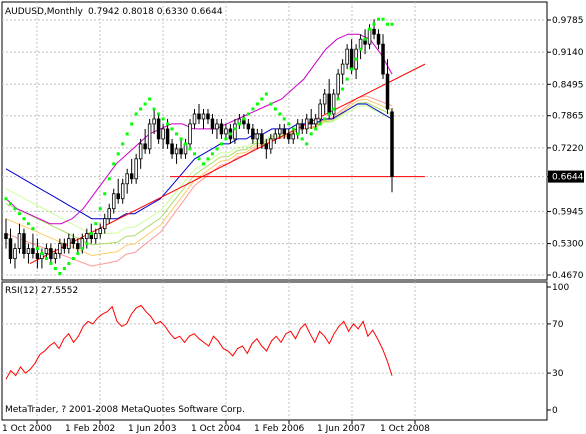 This screenshot has width=586, height=434. I want to click on rsi-line, so click(199, 342).